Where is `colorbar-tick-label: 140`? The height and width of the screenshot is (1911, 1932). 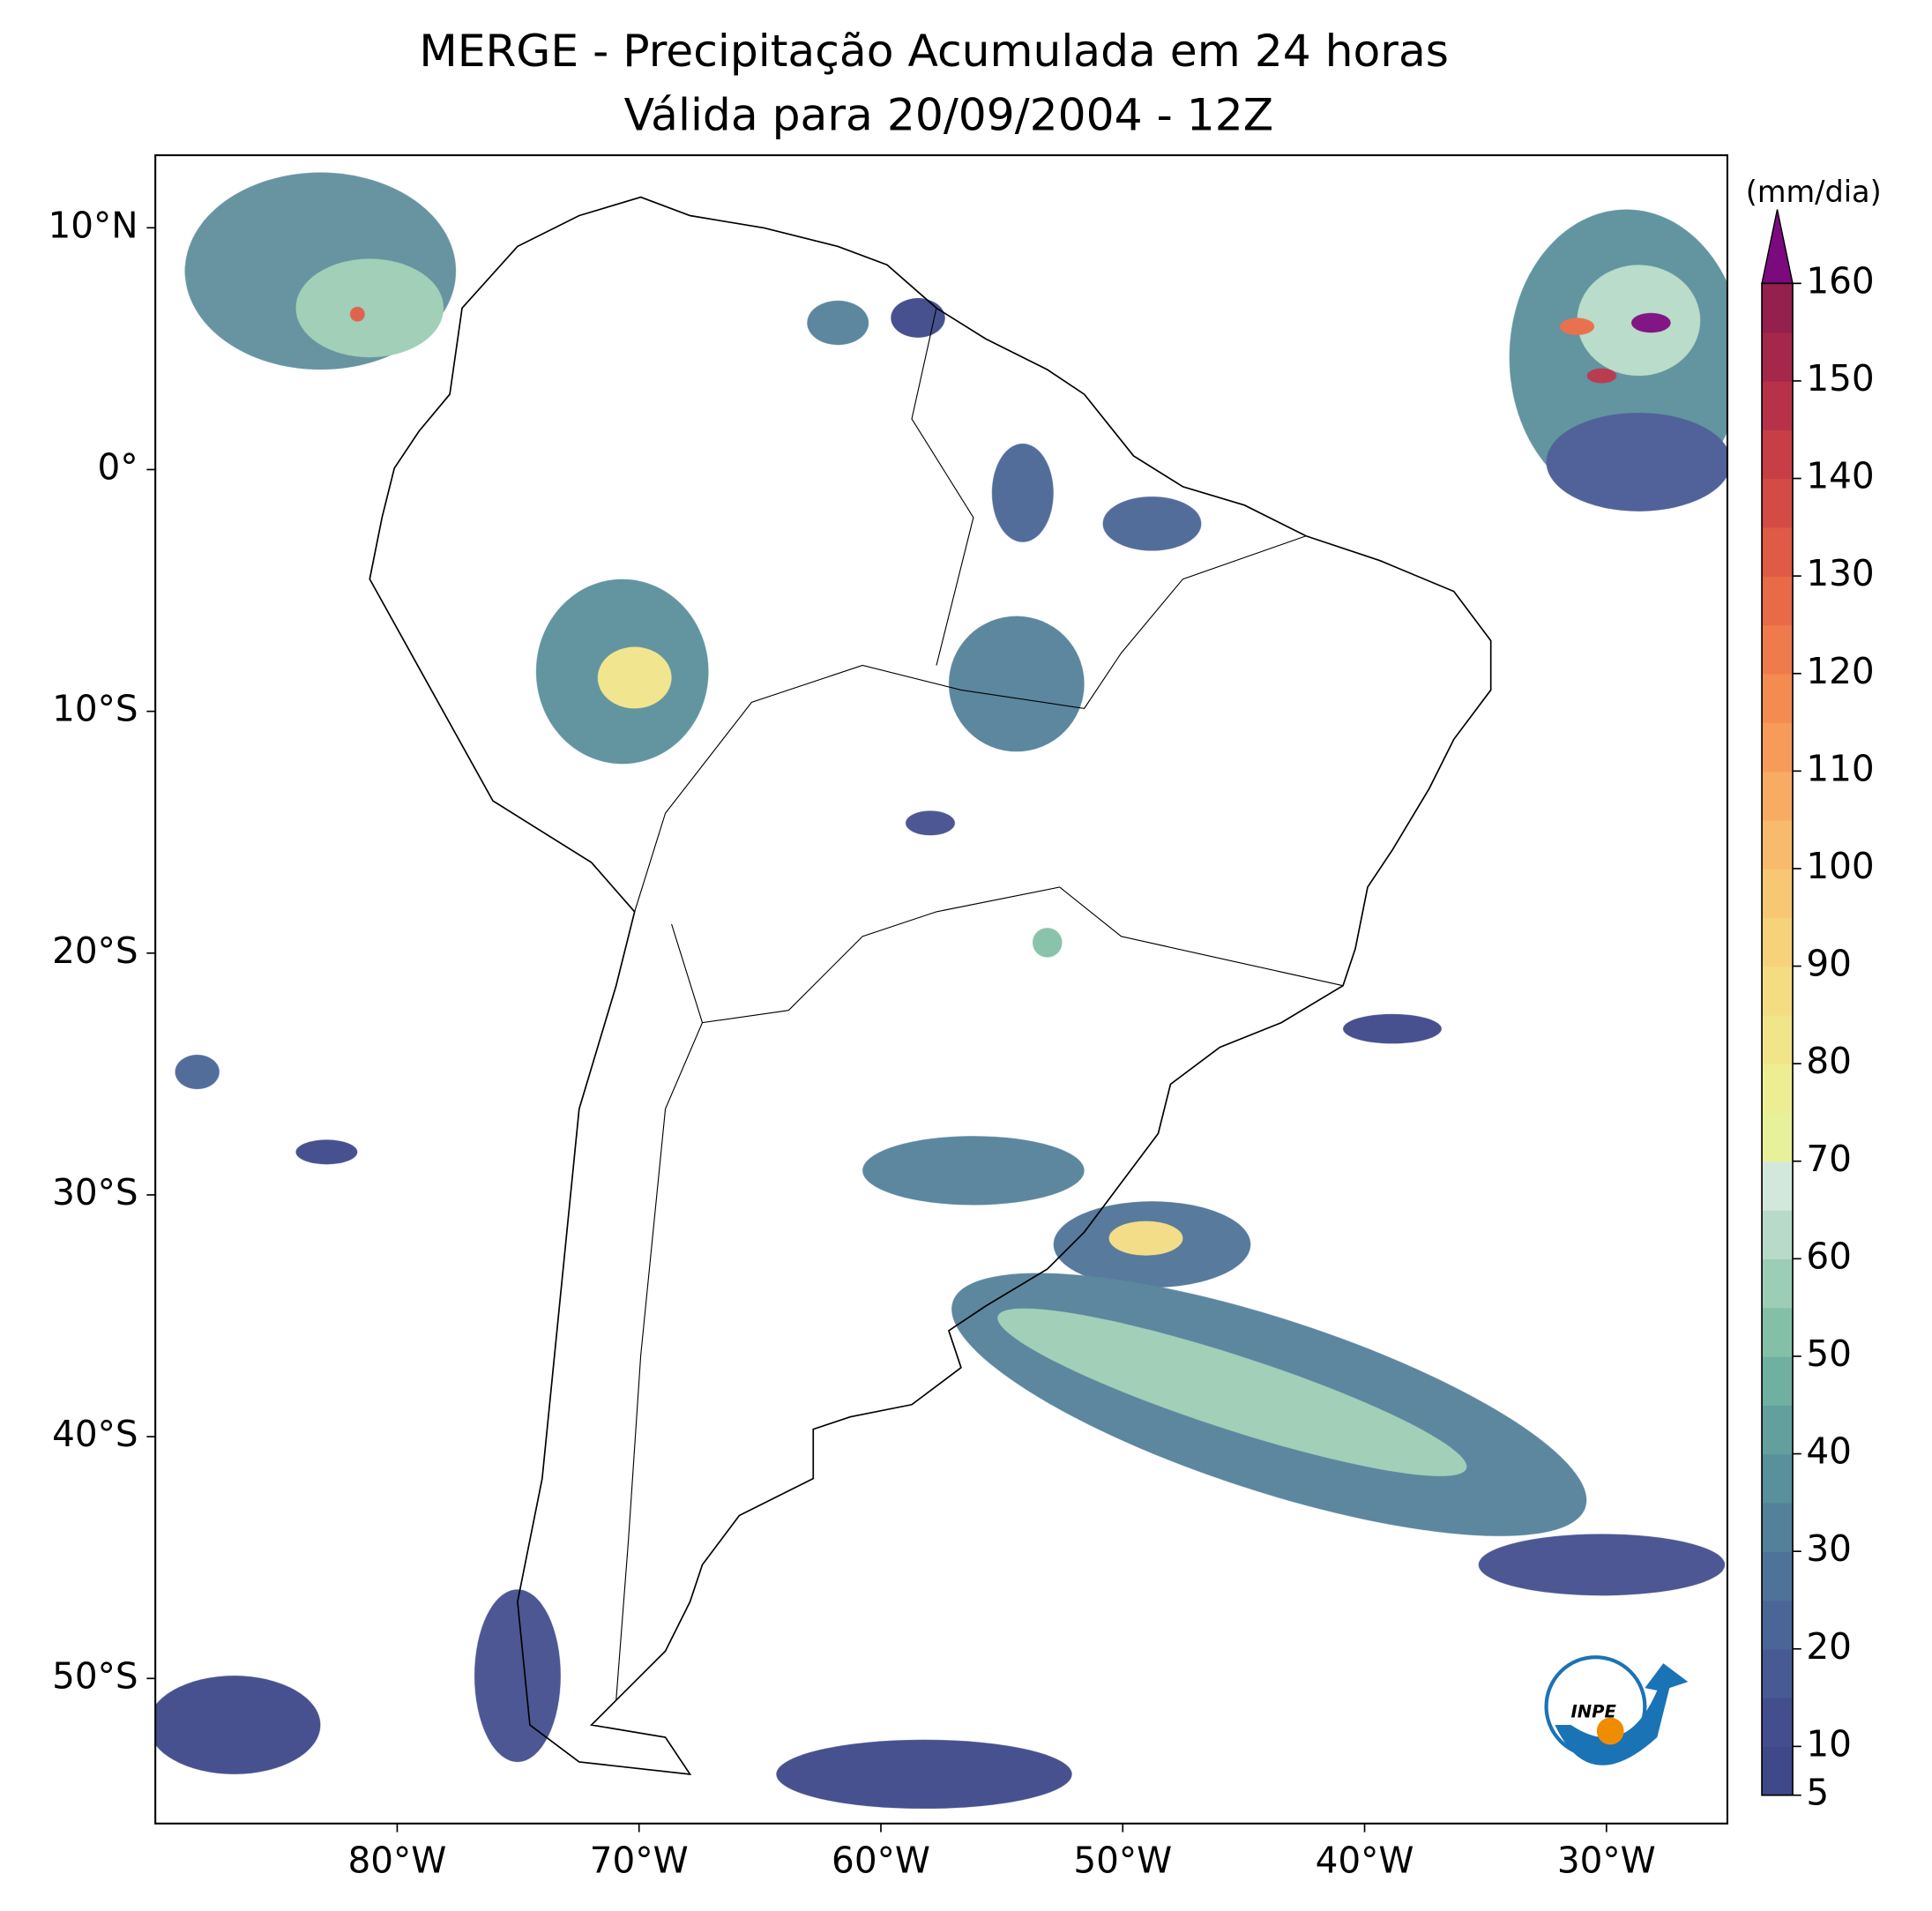 colorbar-tick-label: 140 is located at coordinates (1840, 476).